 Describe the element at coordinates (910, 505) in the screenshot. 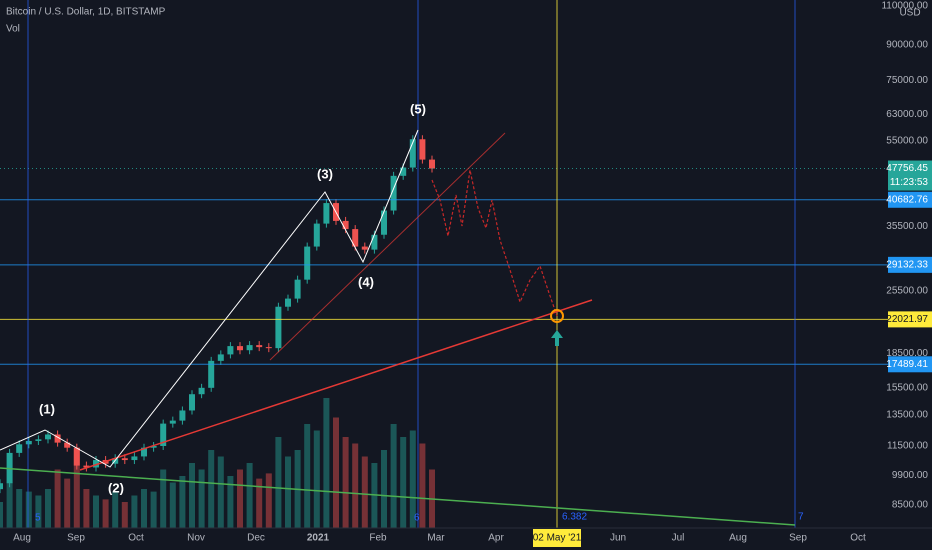

I see `price-tick-label: 8500.00` at that location.